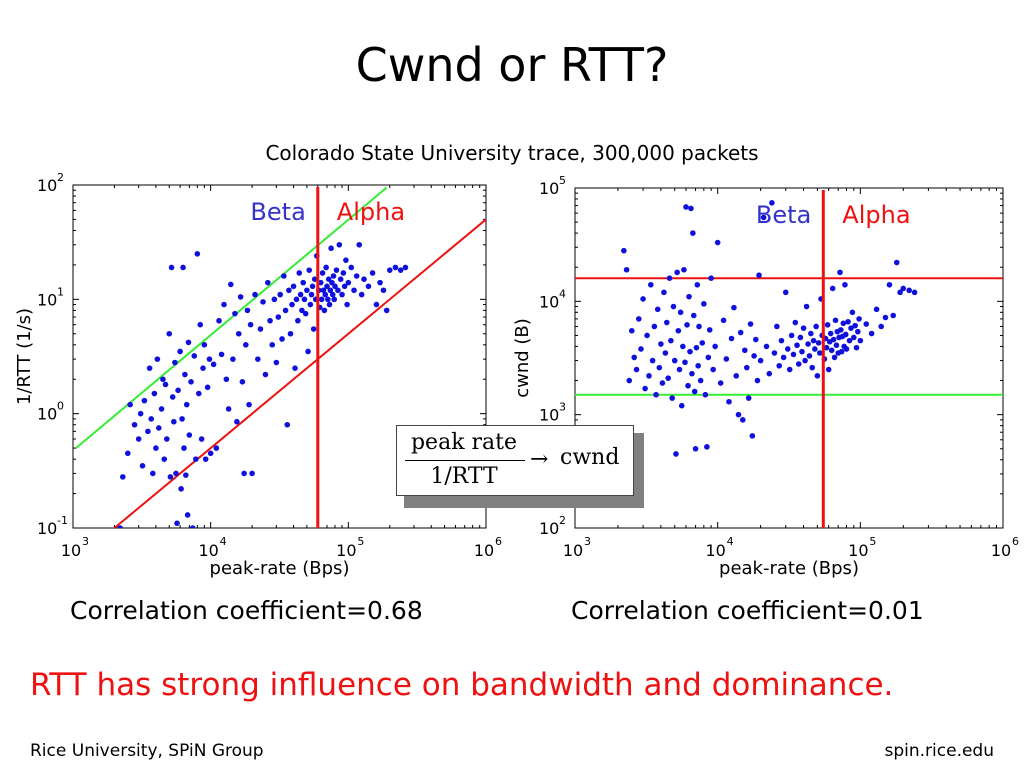  Describe the element at coordinates (62, 520) in the screenshot. I see `left-y-tick-label-exp: -1` at that location.